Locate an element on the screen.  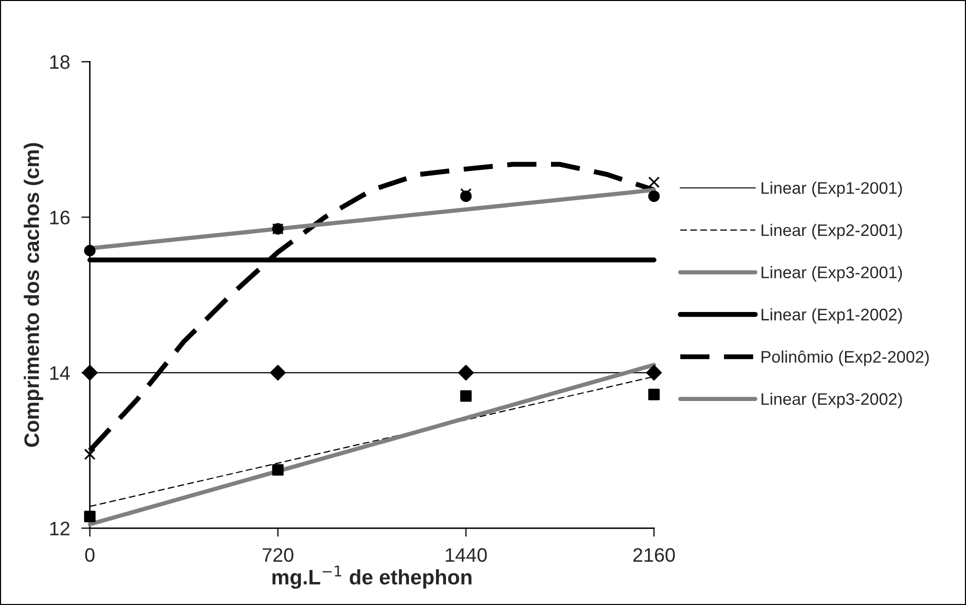
y-tick-label: 18 is located at coordinates (60, 62).